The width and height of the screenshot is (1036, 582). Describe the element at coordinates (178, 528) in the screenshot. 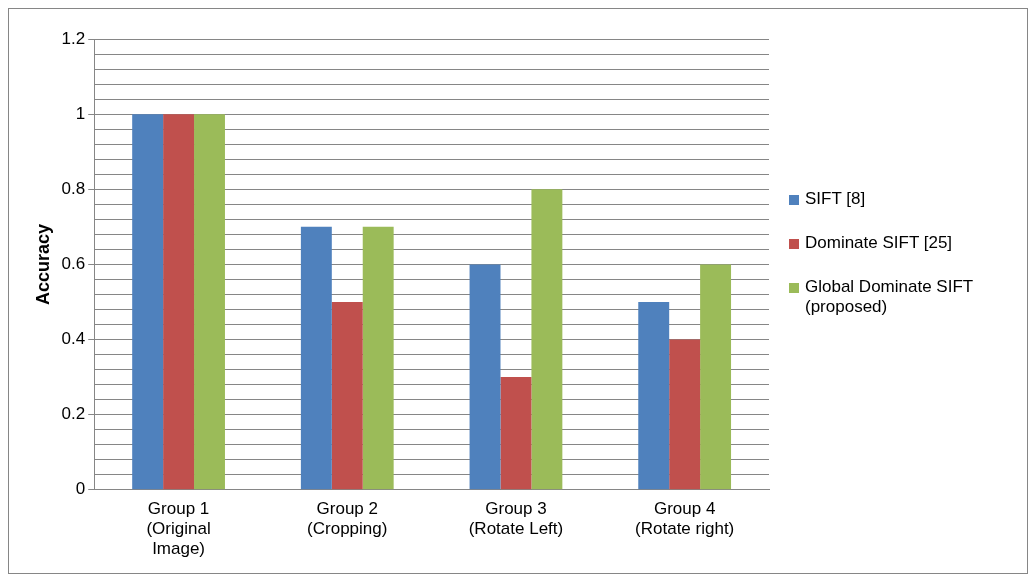

I see `x-tick-label: Group 1 (Original Image)` at that location.